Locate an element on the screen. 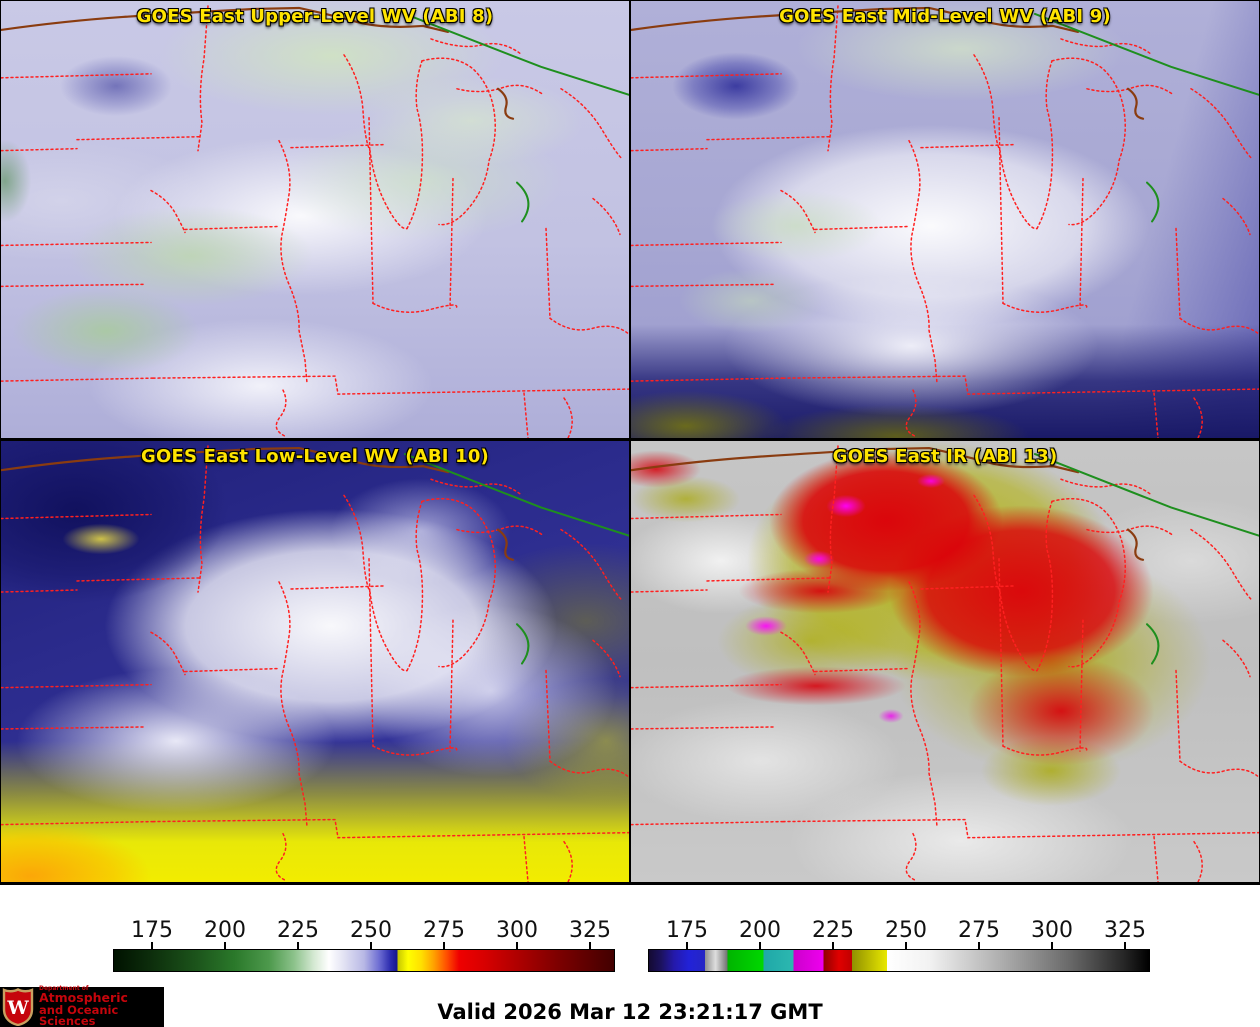 Image resolution: width=1260 pixels, height=1027 pixels. logo-line1: Atmospheric is located at coordinates (83, 997).